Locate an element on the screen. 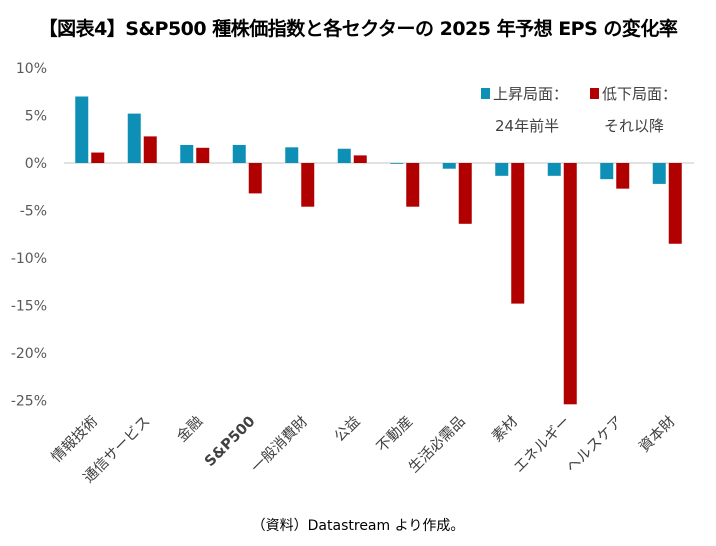 This screenshot has width=716, height=546. legend-label-line1: 低下局面： is located at coordinates (639, 94).